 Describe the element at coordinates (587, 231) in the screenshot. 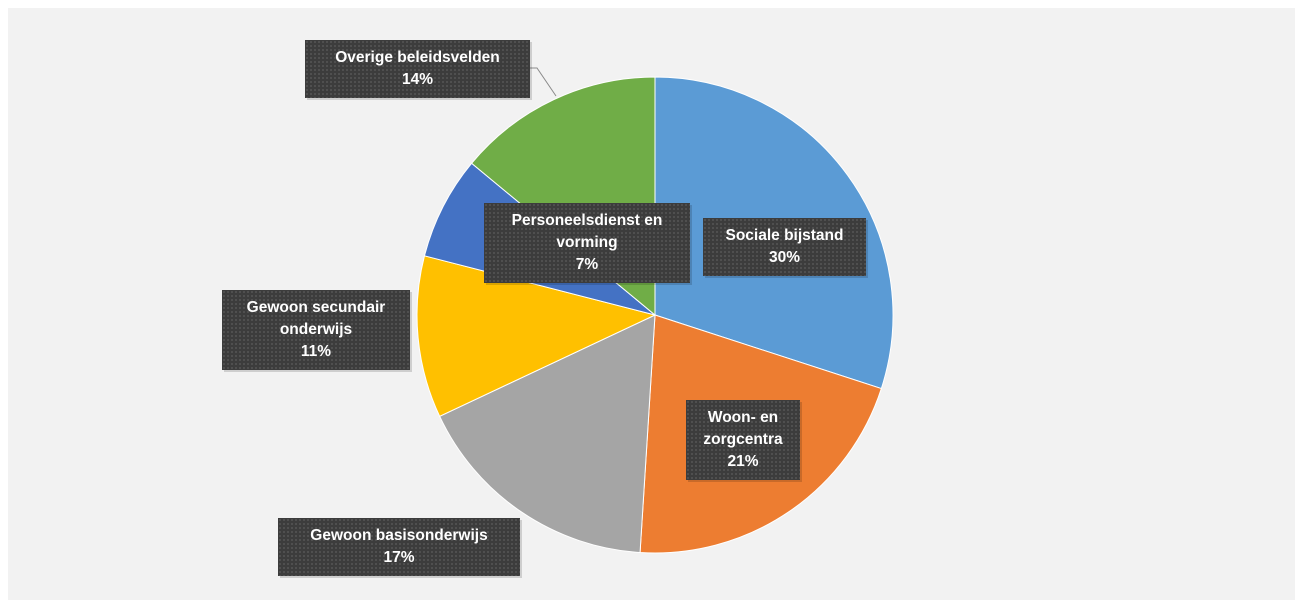

I see `label-name: Personeelsdienst en vorming` at that location.